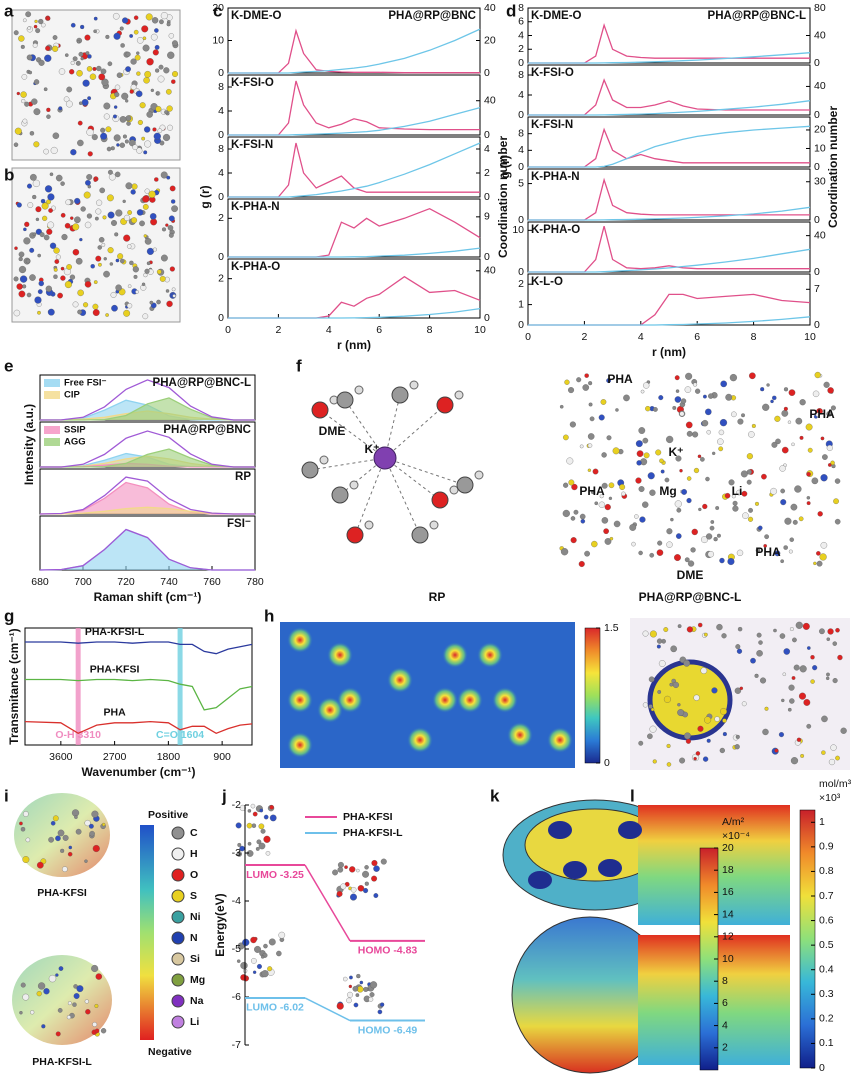 Image resolution: width=865 pixels, height=1075 pixels. I want to click on panel-letter: b, so click(9, 174).